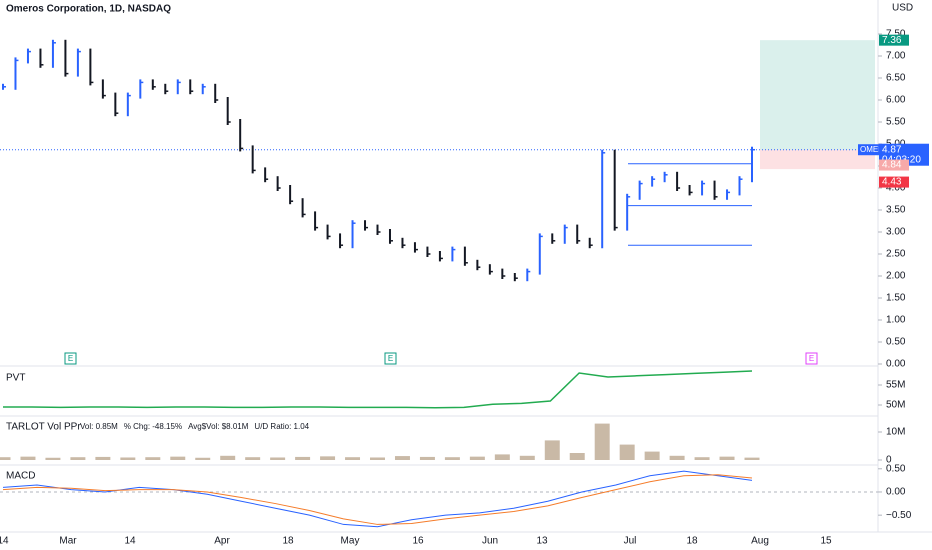 This screenshot has width=932, height=550. What do you see at coordinates (68, 541) in the screenshot?
I see `x-tick-label: Mar` at bounding box center [68, 541].